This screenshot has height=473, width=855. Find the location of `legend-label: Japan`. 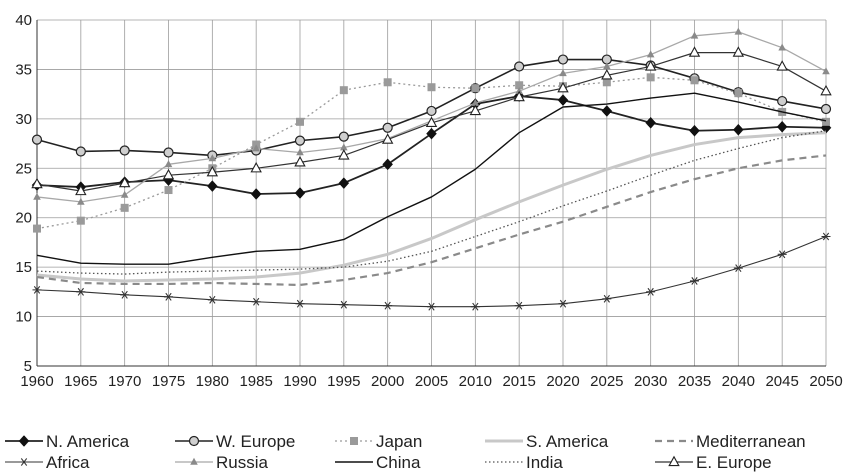

legend-label: Japan is located at coordinates (399, 441).